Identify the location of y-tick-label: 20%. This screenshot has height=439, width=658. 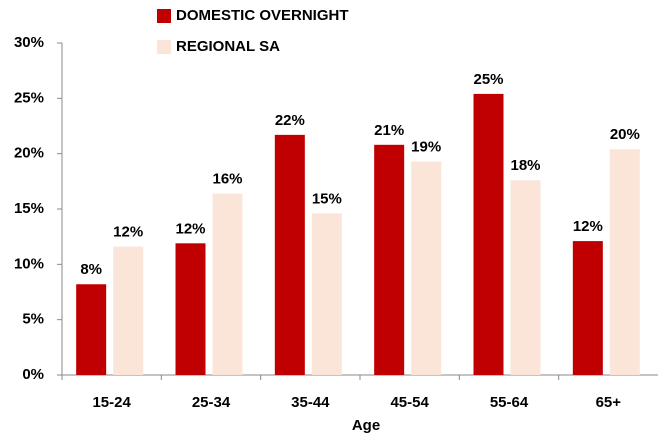
(29, 153).